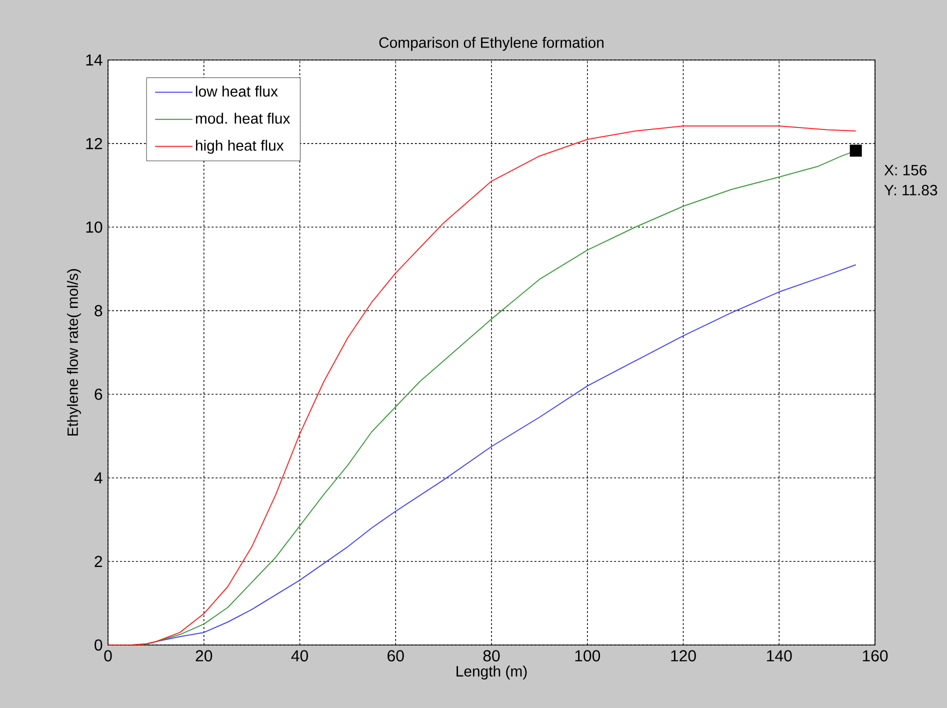 The width and height of the screenshot is (947, 708). I want to click on legend-label: high heat flux, so click(240, 147).